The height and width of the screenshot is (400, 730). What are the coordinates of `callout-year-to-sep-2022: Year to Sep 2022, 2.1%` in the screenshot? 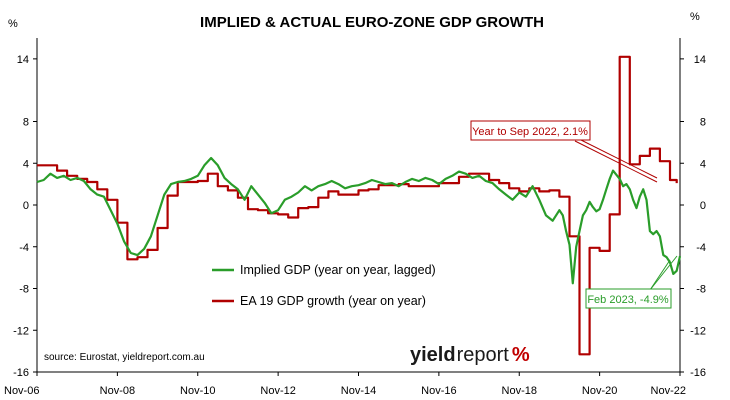 It's located at (564, 151).